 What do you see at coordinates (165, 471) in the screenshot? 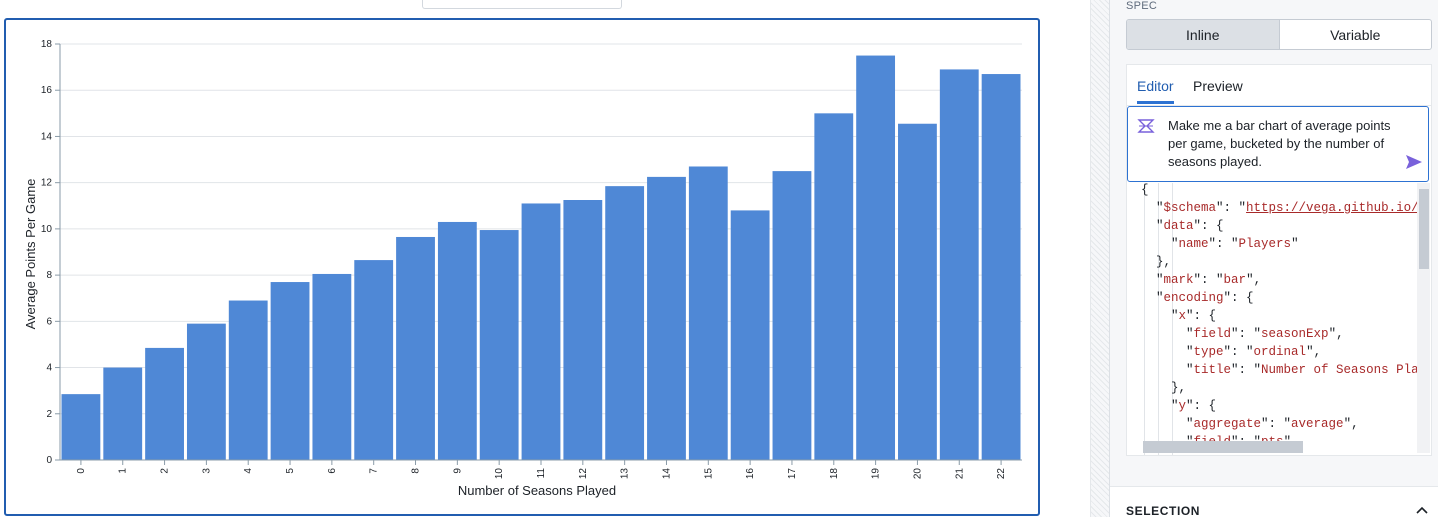
I see `x-tick-label: 2` at bounding box center [165, 471].